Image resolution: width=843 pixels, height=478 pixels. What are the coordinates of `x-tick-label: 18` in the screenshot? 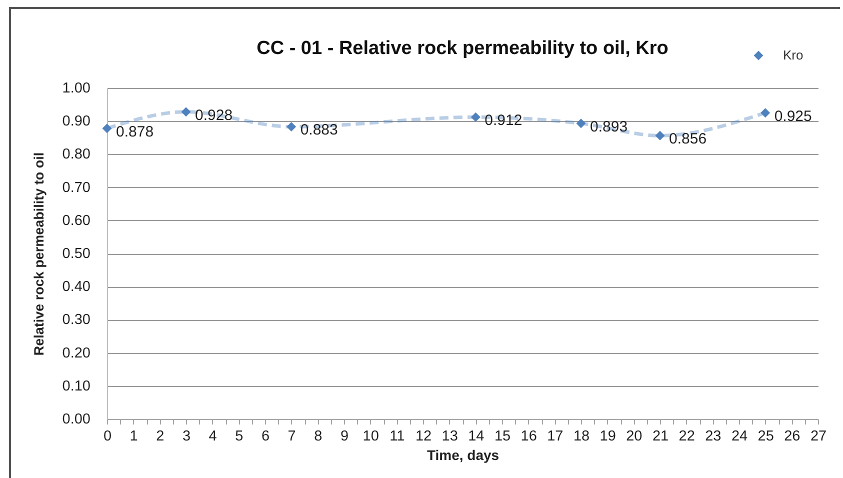 It's located at (581, 436).